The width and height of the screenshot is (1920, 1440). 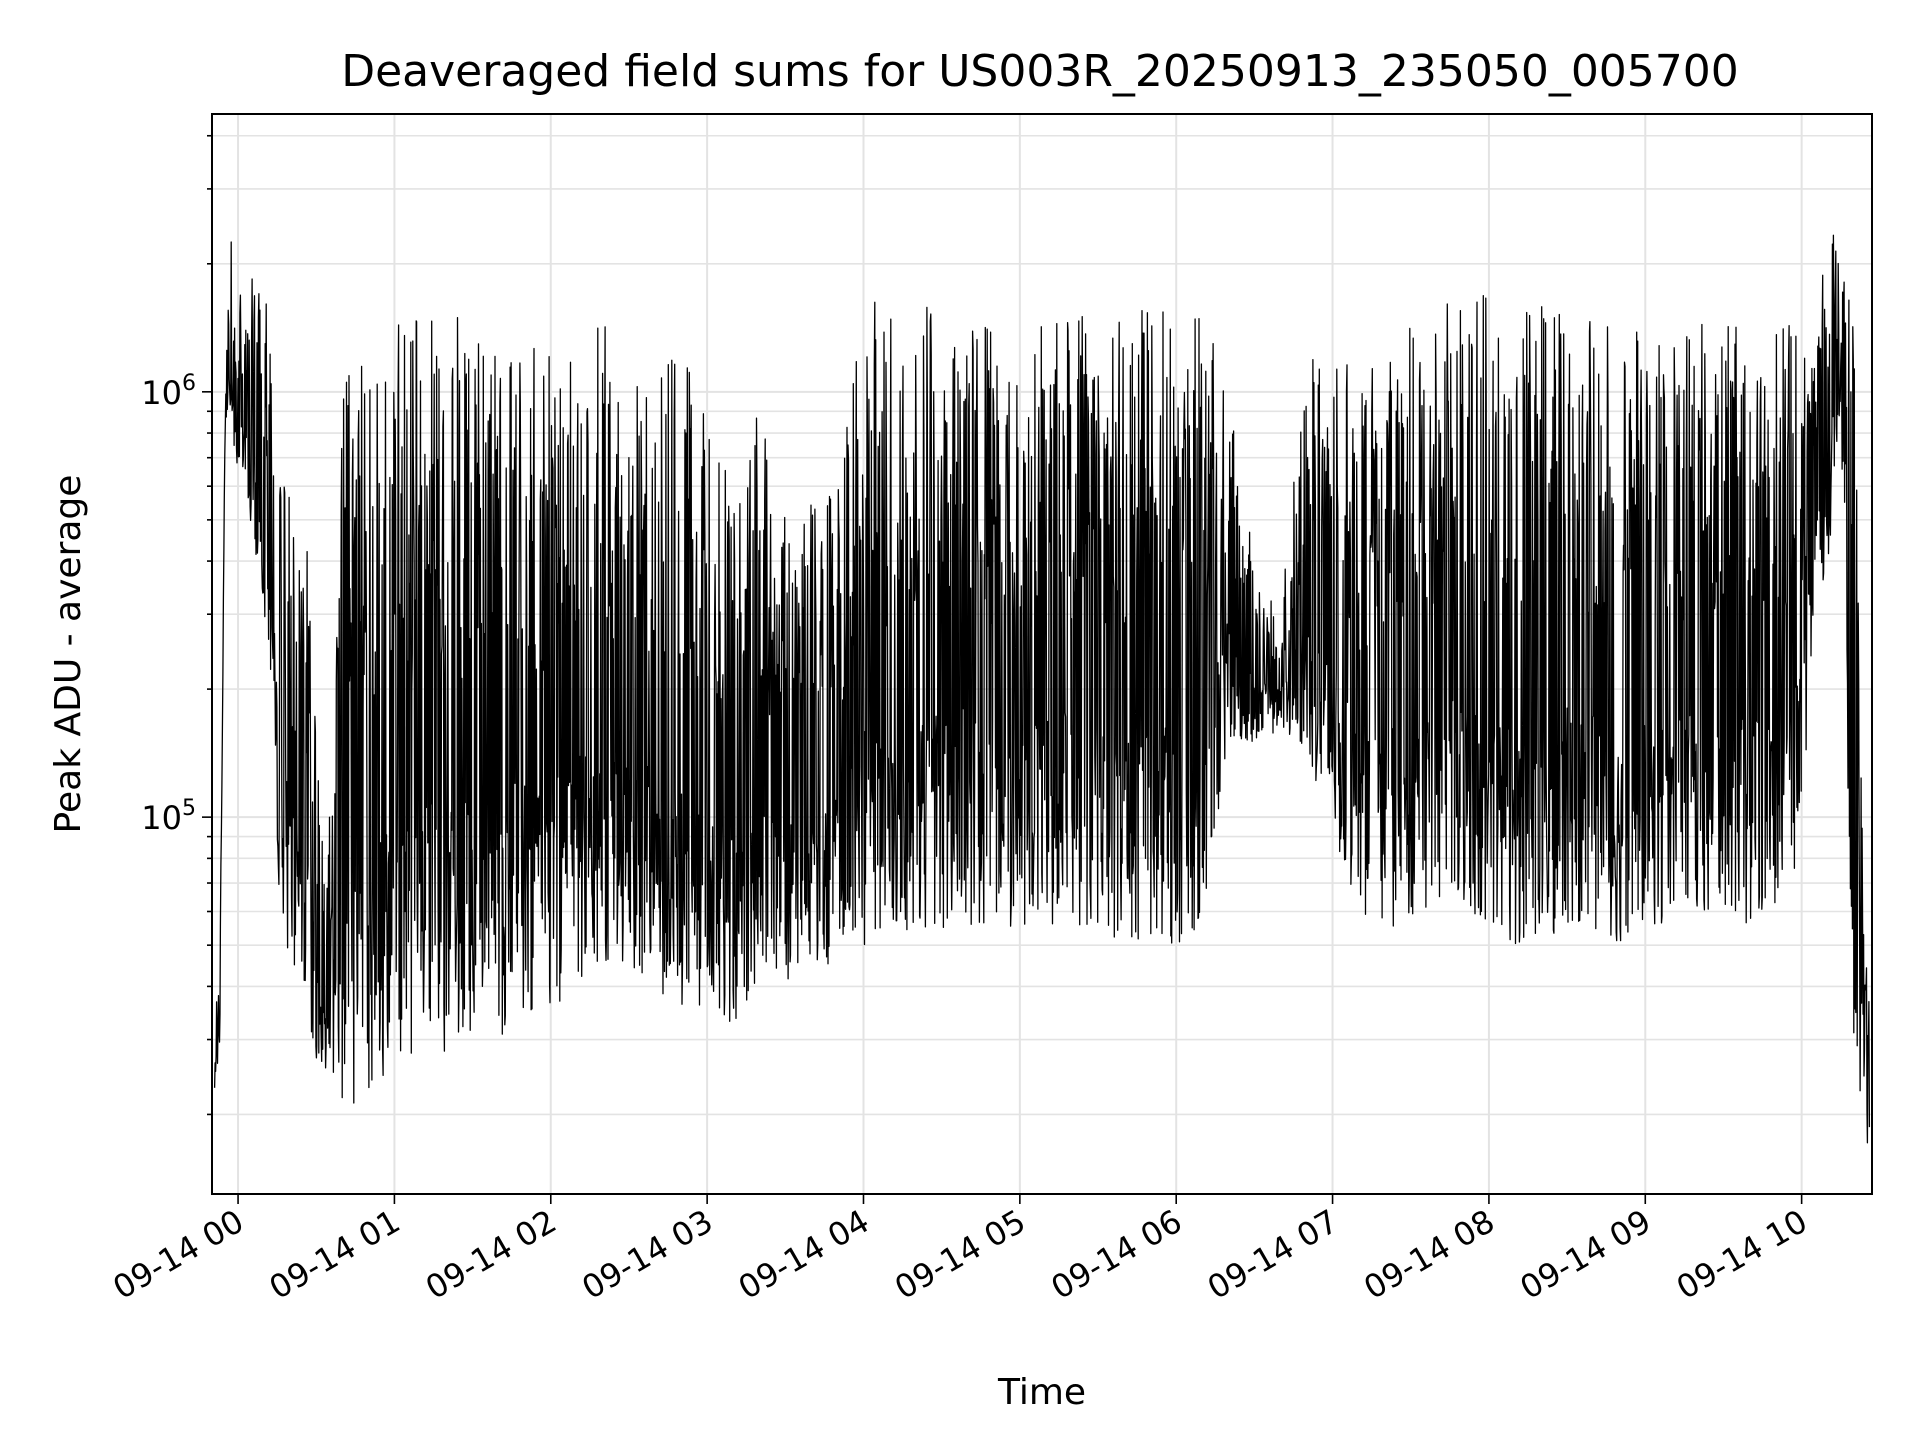 What do you see at coordinates (68, 654) in the screenshot?
I see `y-axis-label: Peak ADU - average` at bounding box center [68, 654].